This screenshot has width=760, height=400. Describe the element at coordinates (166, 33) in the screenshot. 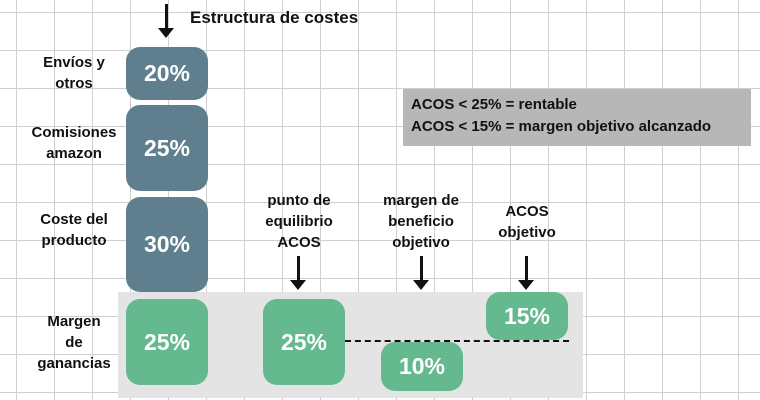

I see `title-arrow-head` at that location.